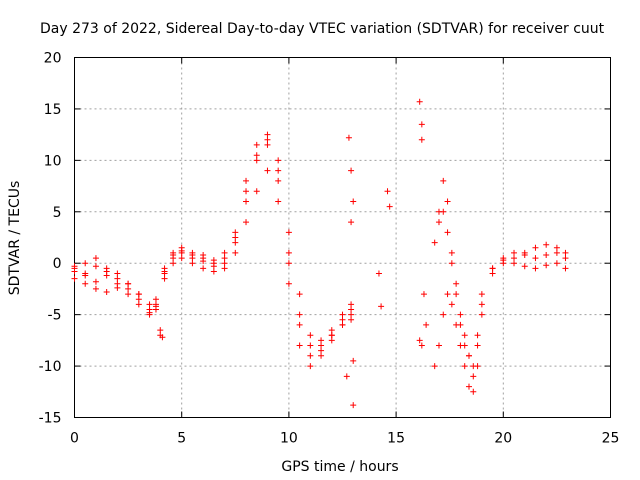 This screenshot has width=640, height=480. What do you see at coordinates (57, 264) in the screenshot?
I see `y-tick-label: 0` at bounding box center [57, 264].